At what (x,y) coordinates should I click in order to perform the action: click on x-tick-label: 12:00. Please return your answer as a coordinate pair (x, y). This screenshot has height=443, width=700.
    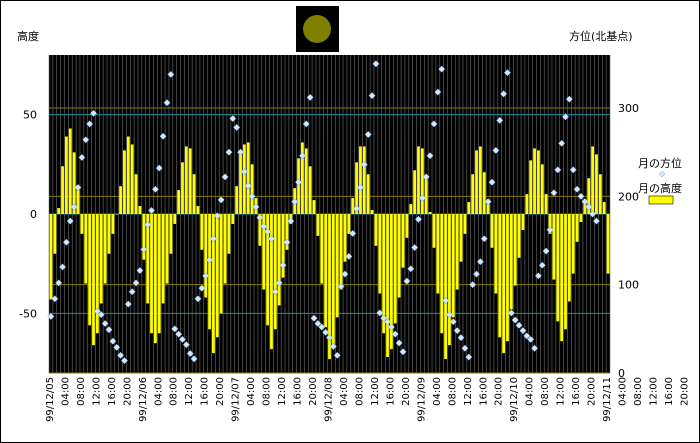
    Looking at the image, I should click on (561, 391).